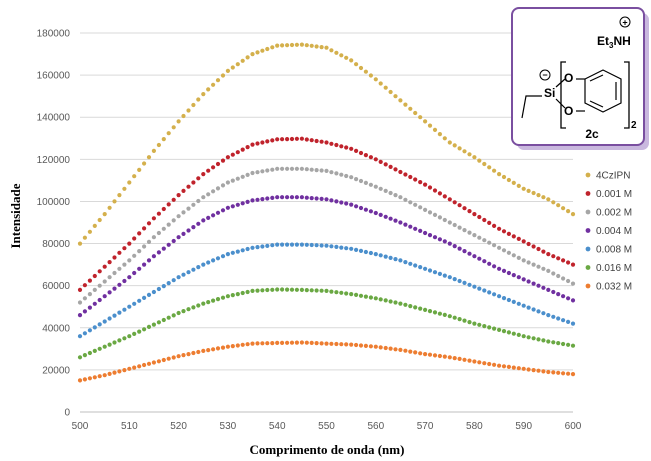 The image size is (651, 461). What do you see at coordinates (326, 323) in the screenshot?
I see `series-0-016-m` at bounding box center [326, 323].